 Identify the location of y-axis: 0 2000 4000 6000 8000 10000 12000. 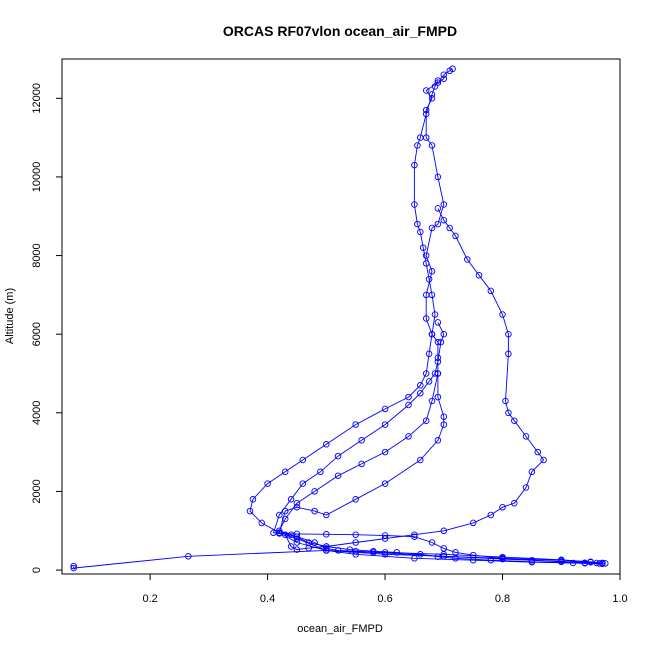
(46, 328).